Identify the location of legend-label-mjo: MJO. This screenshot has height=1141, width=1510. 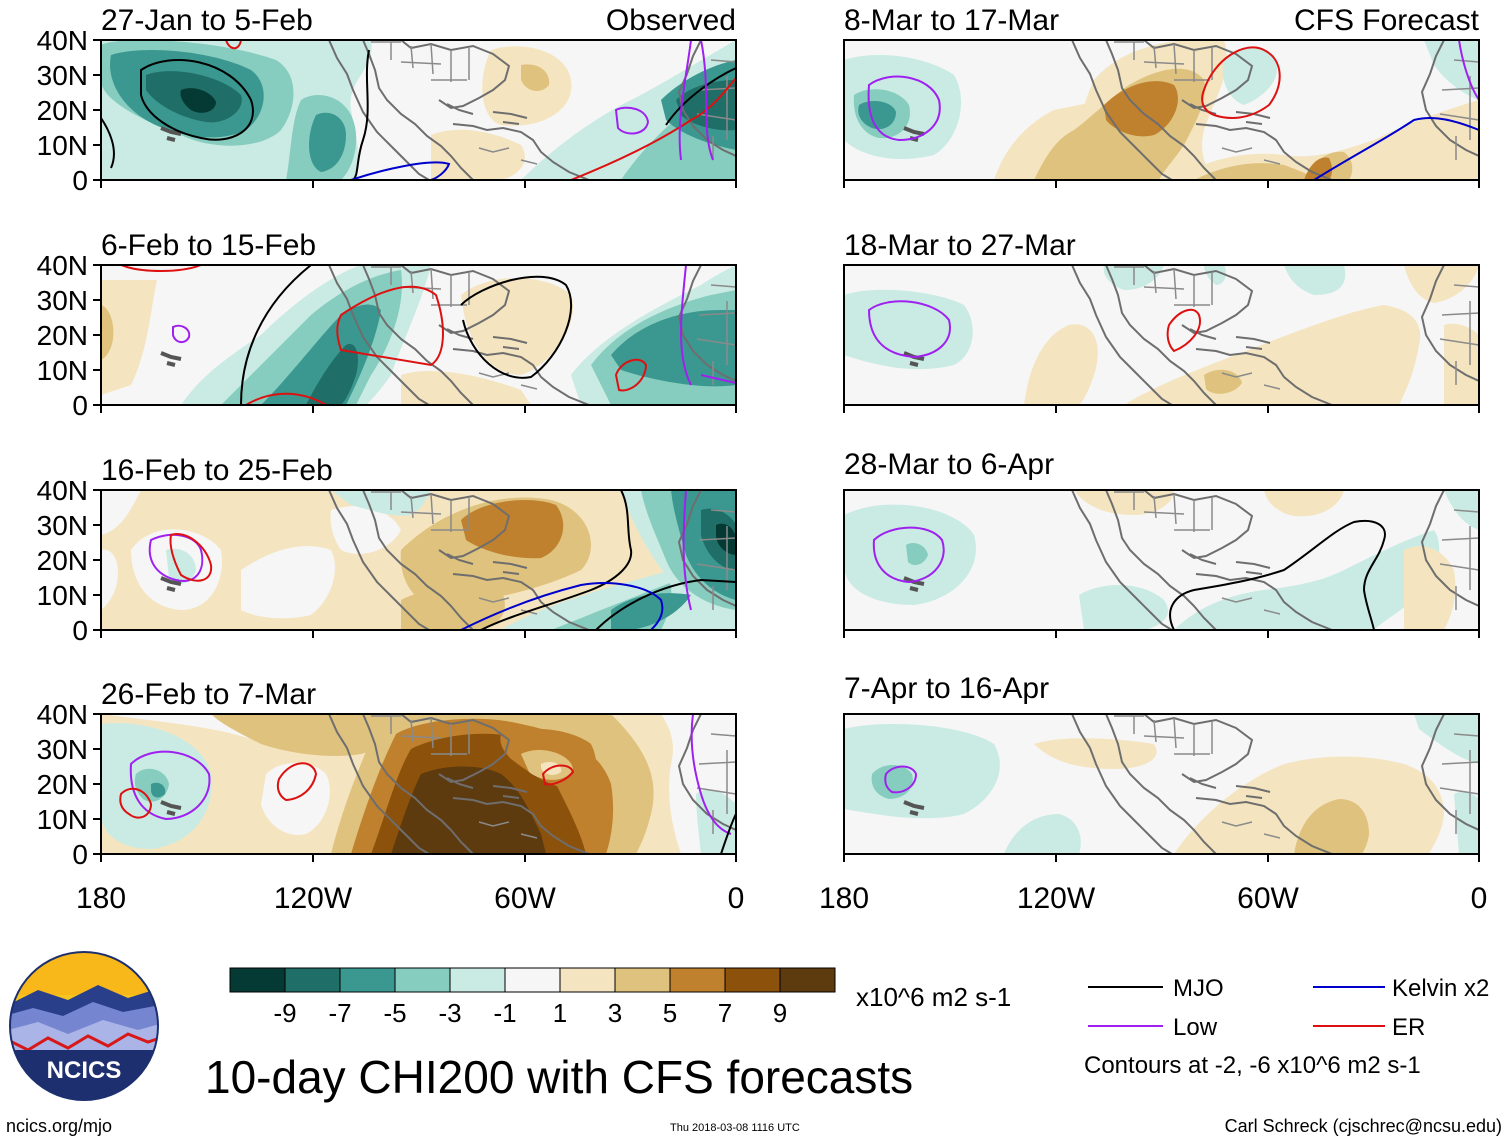
(1198, 988).